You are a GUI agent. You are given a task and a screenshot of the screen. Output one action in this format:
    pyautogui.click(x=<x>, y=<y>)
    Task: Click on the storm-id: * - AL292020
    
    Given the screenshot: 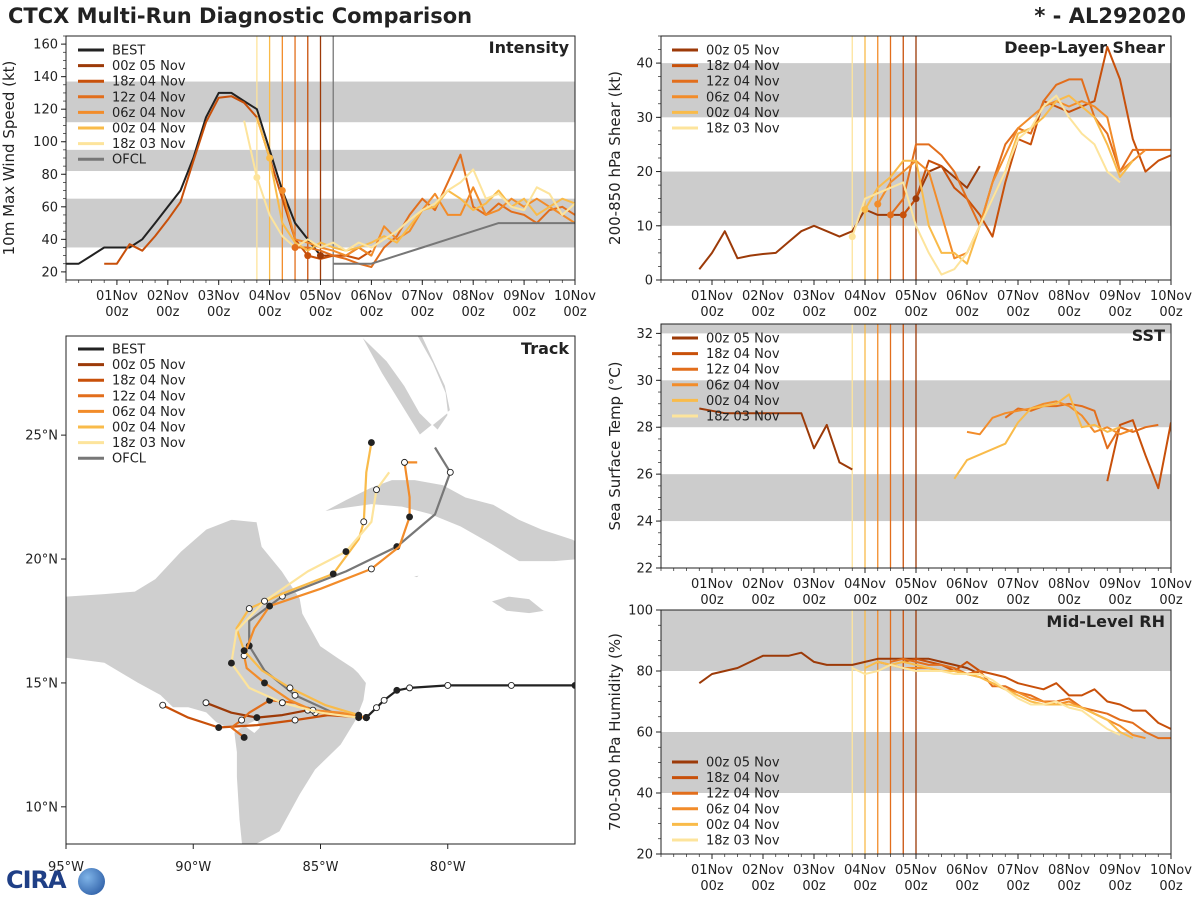 What is the action you would take?
    pyautogui.click(x=1110, y=16)
    